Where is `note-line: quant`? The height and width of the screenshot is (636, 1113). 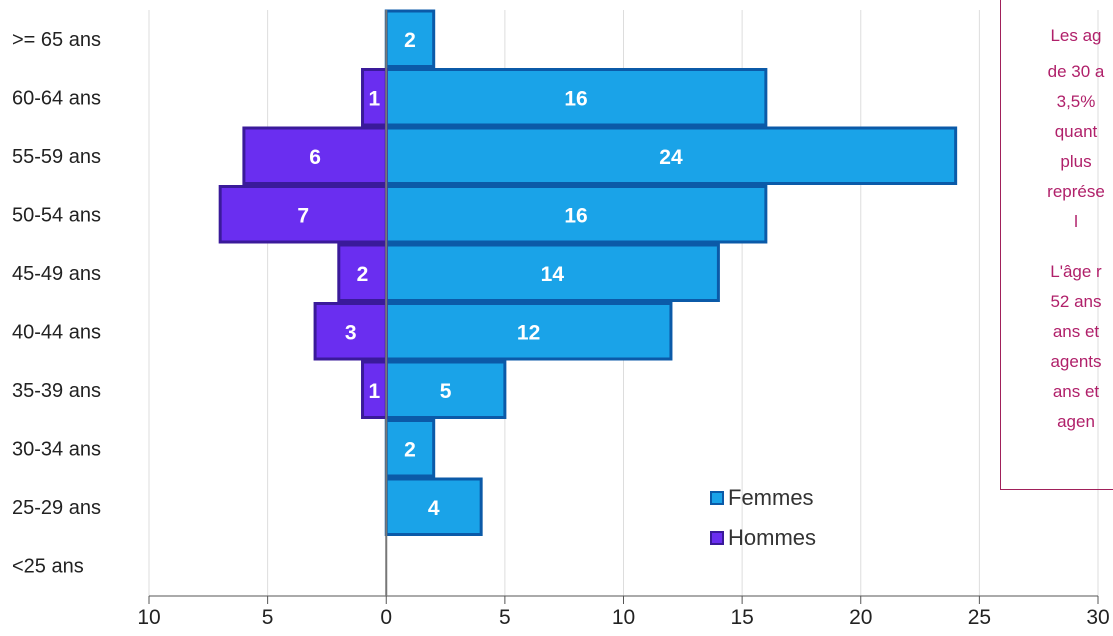
note-line: quant is located at coordinates (1076, 131).